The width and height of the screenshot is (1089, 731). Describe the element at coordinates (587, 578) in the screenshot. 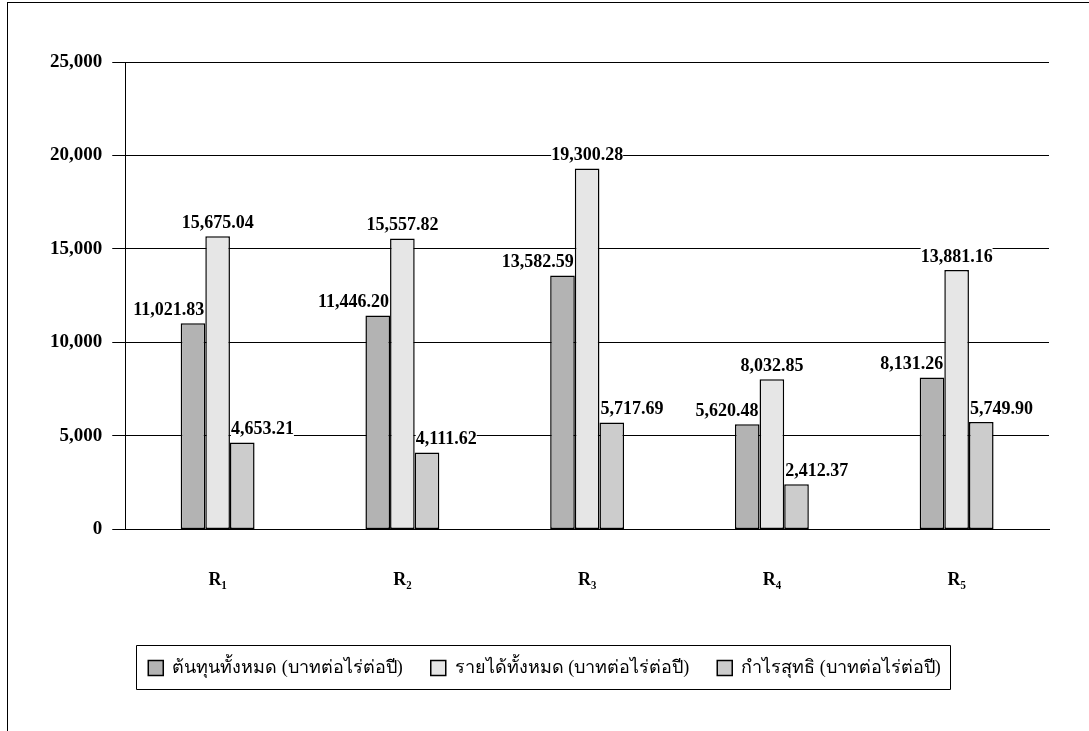

I see `x-tick-label: R₃` at that location.